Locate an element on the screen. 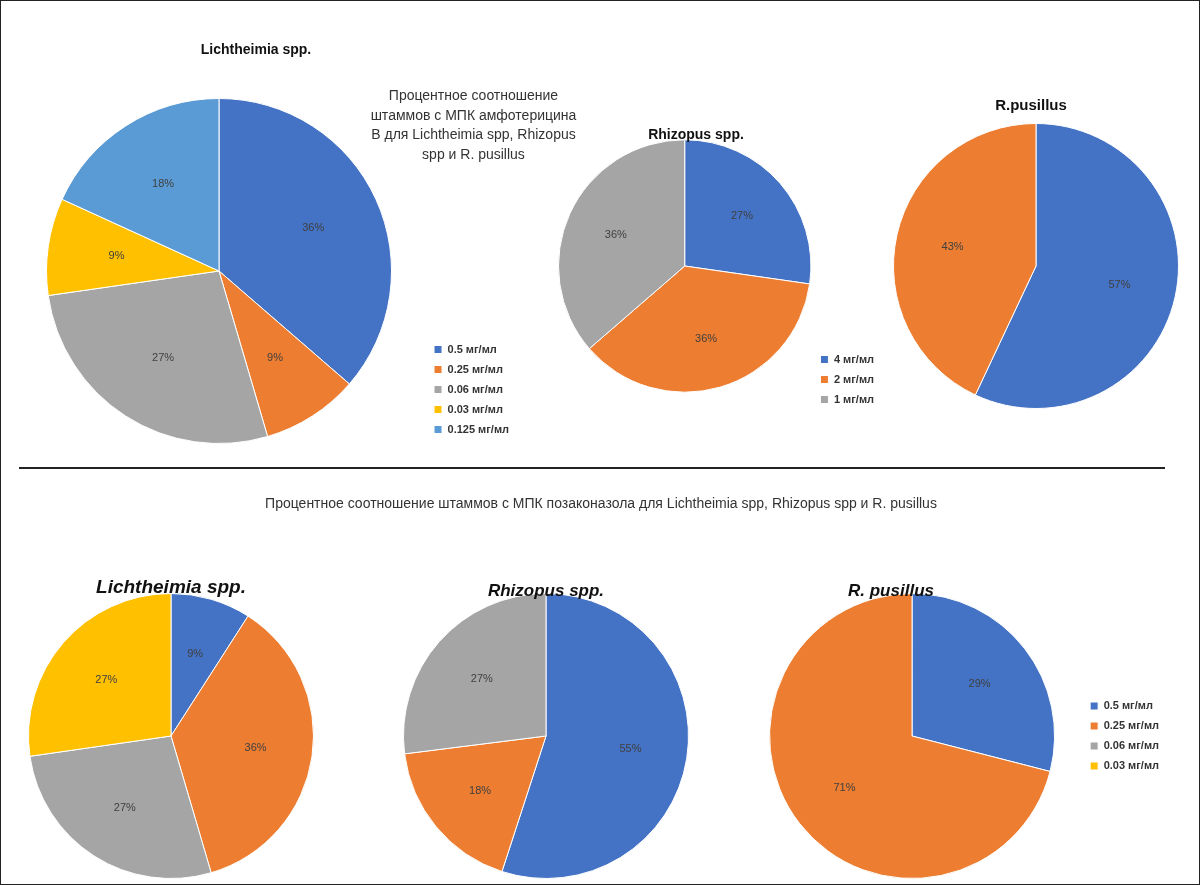 Image resolution: width=1200 pixels, height=885 pixels. legend-label: 0.125 мг/мл is located at coordinates (478, 428).